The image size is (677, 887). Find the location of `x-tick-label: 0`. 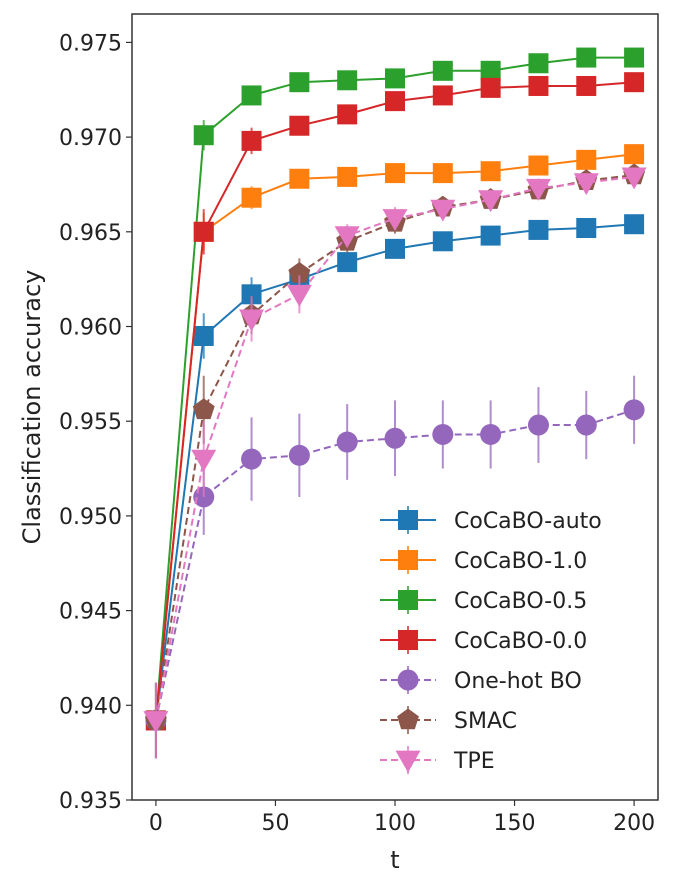

x-tick-label: 0 is located at coordinates (156, 823).